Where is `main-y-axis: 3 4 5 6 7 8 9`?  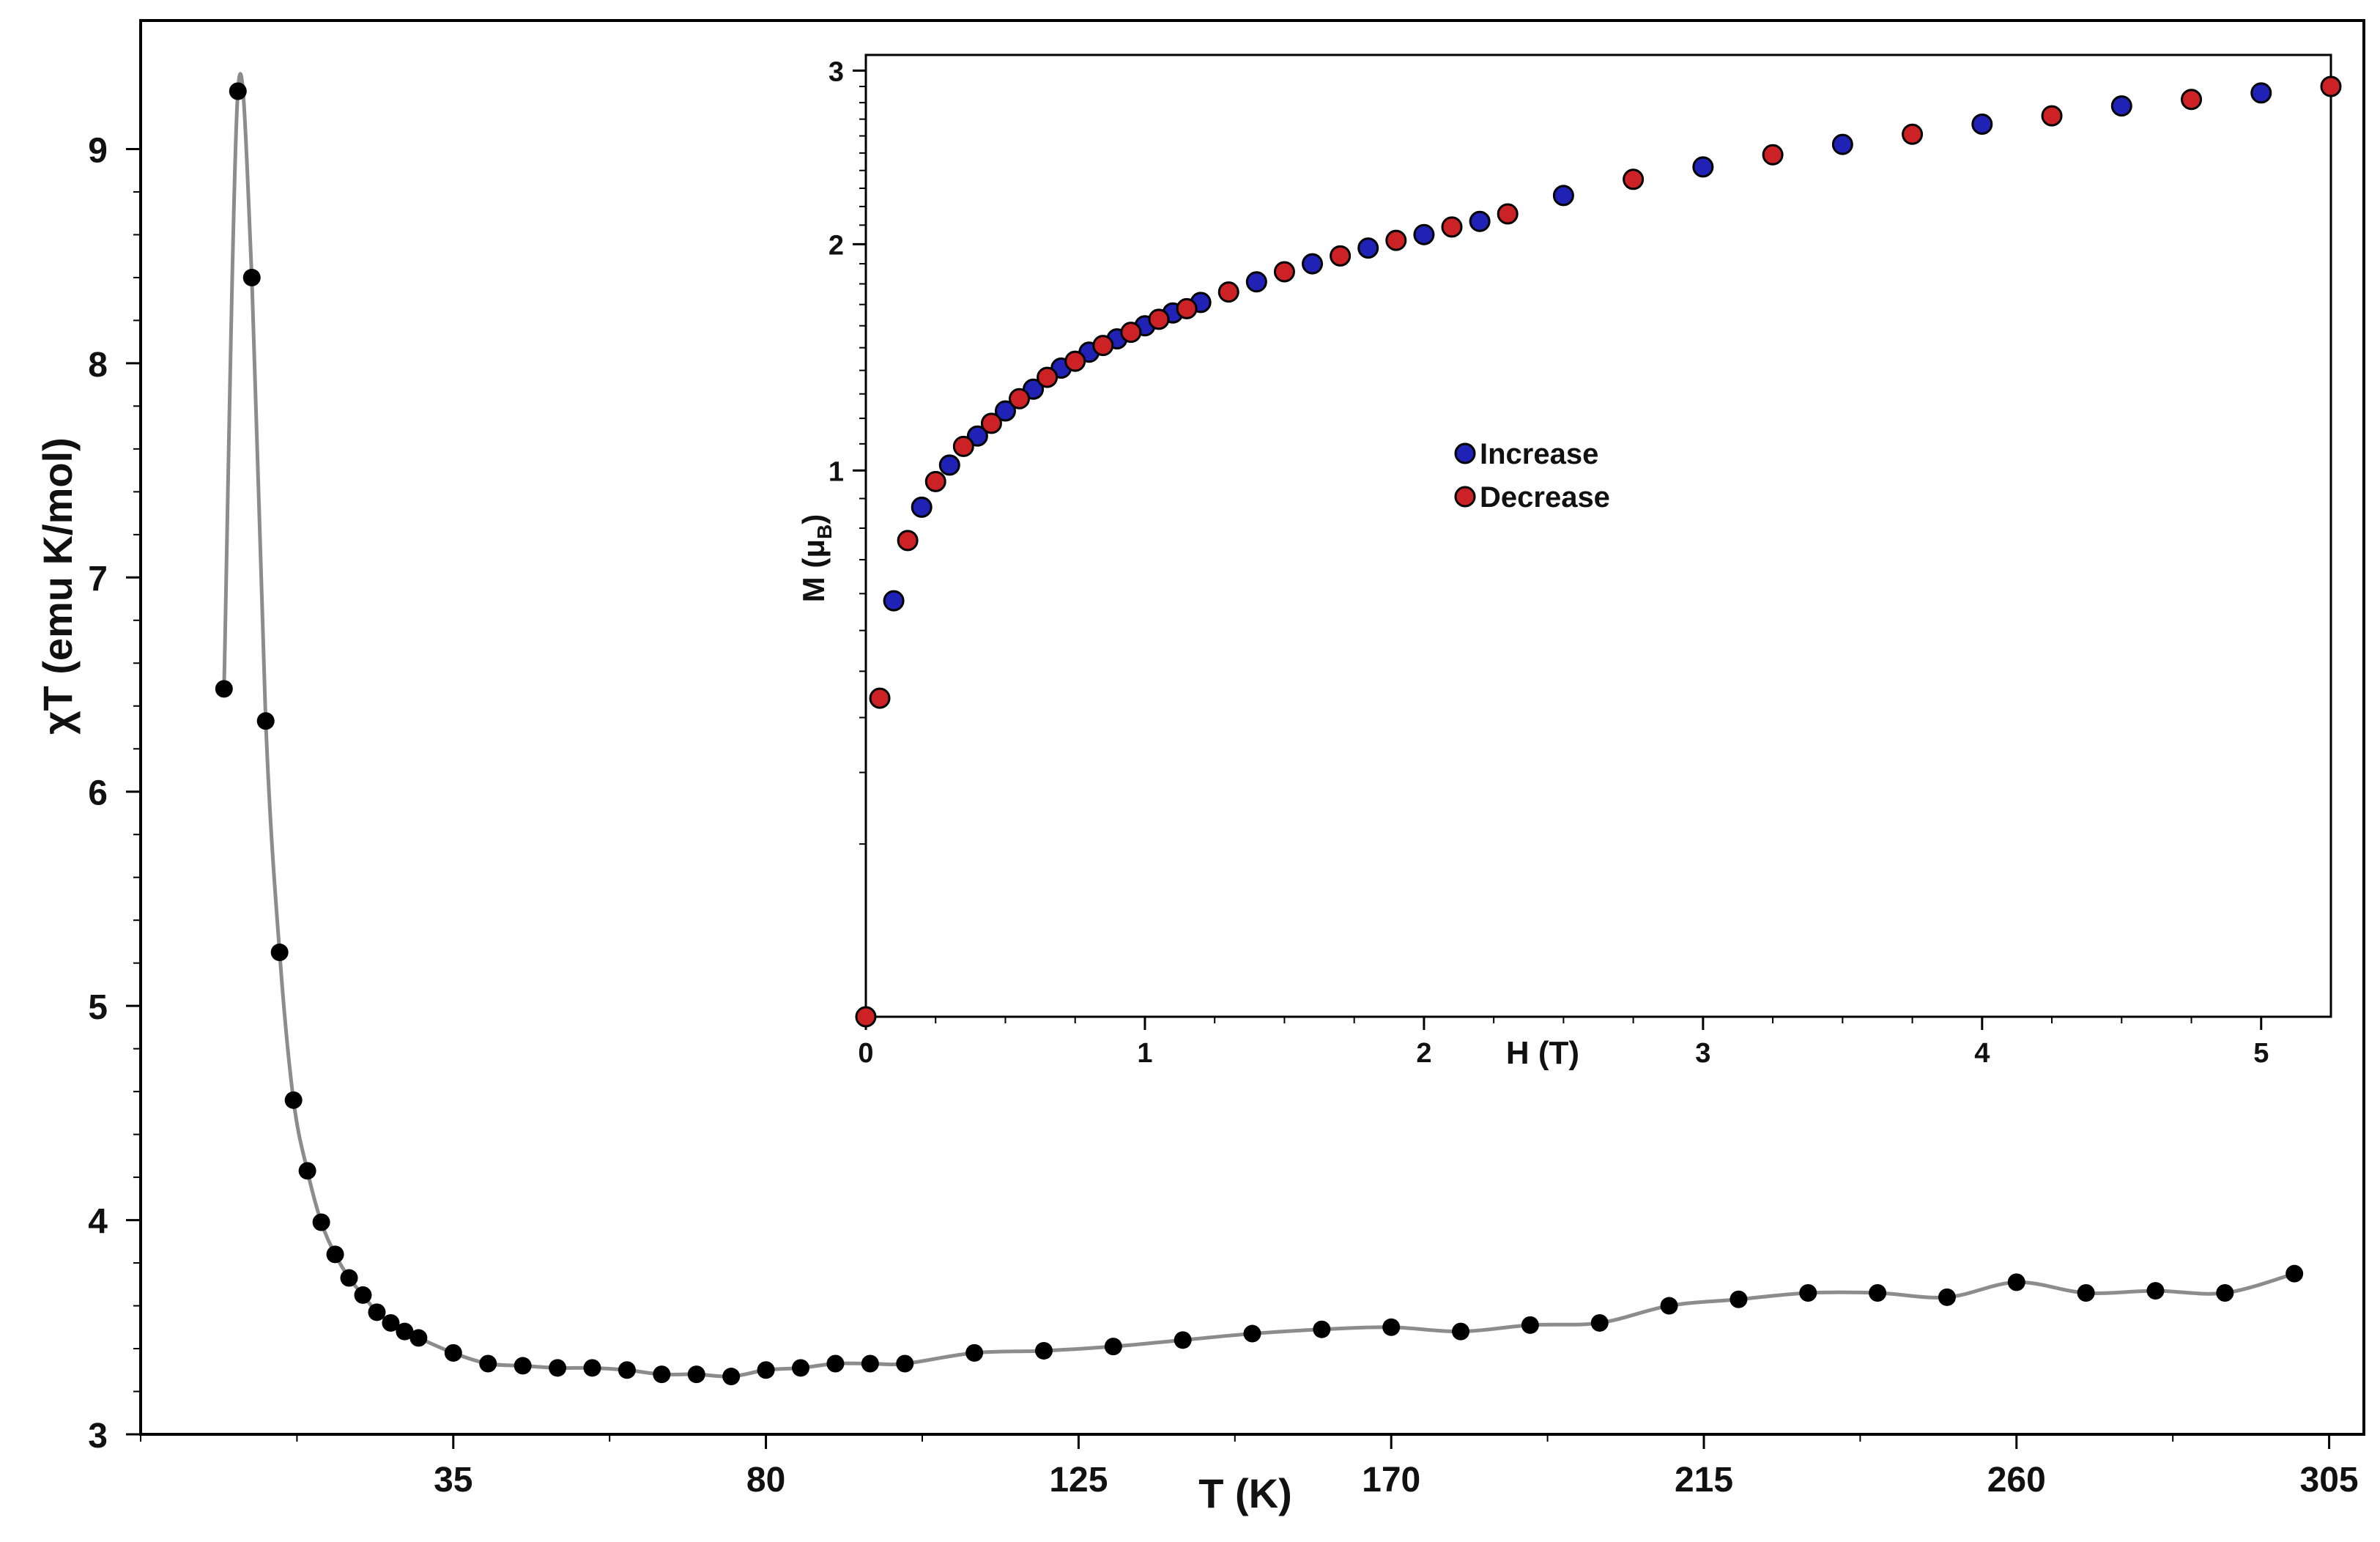 main-y-axis: 3 4 5 6 7 8 9 is located at coordinates (114, 793).